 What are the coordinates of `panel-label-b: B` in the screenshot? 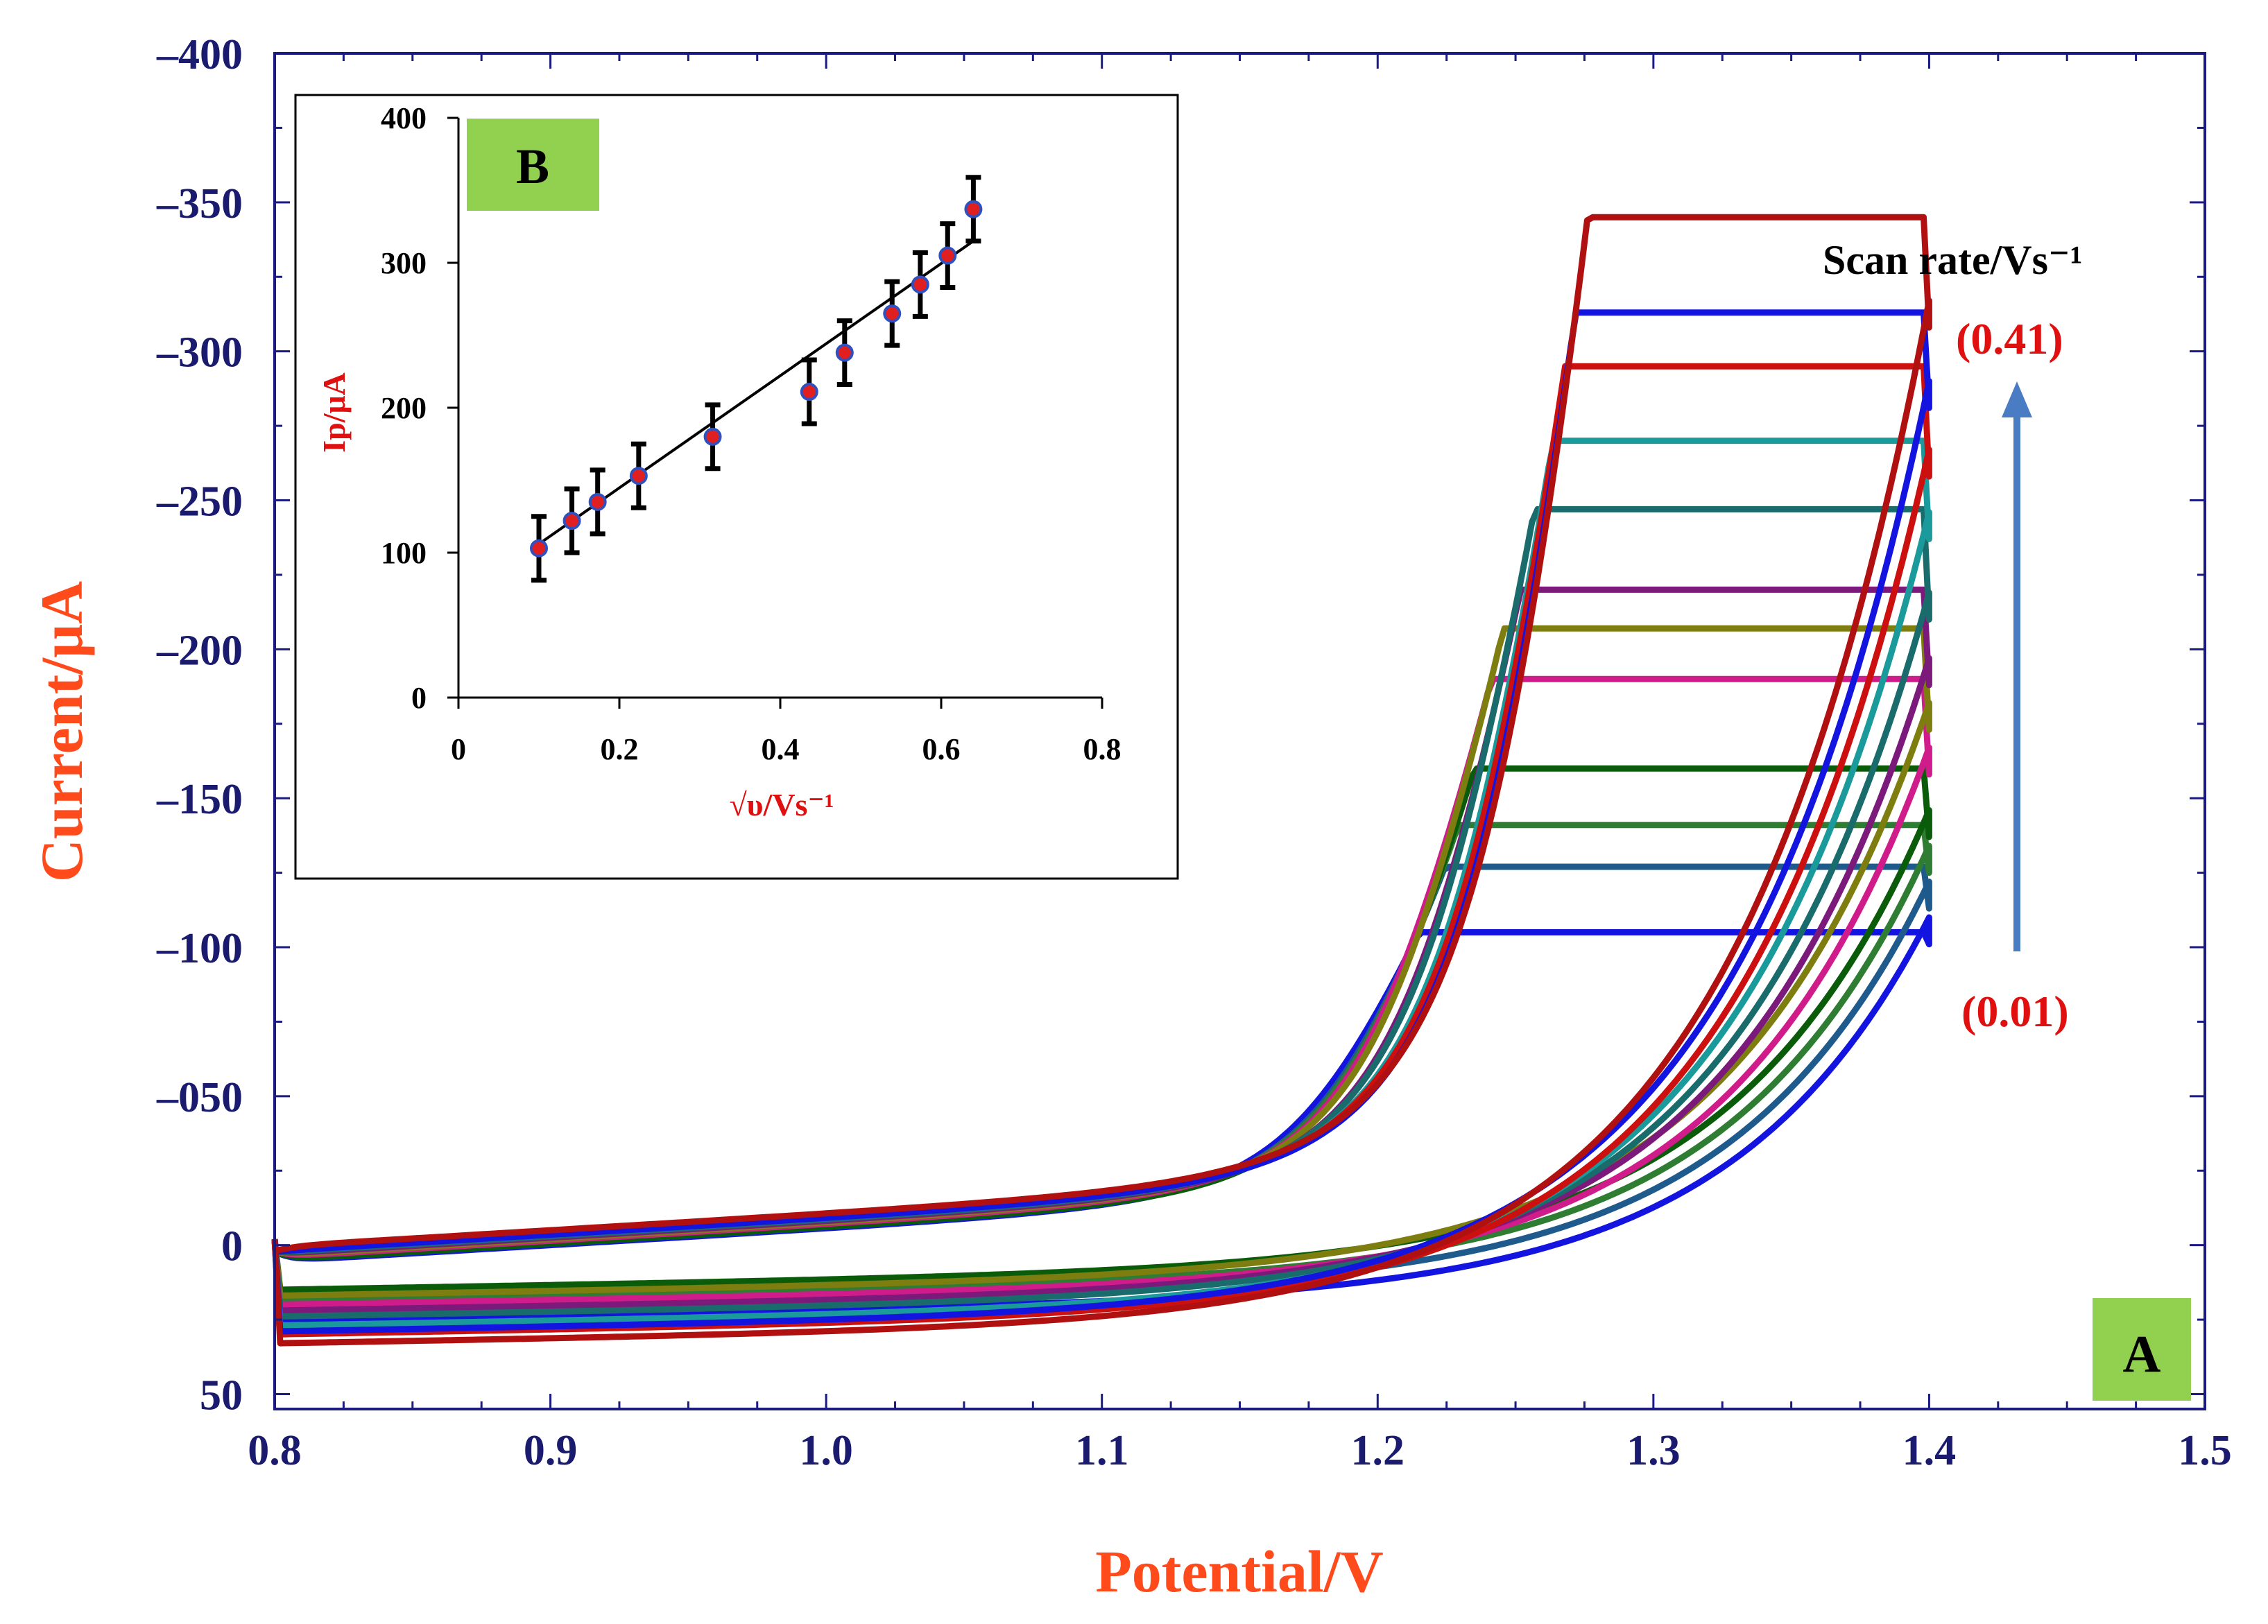 It's located at (533, 165).